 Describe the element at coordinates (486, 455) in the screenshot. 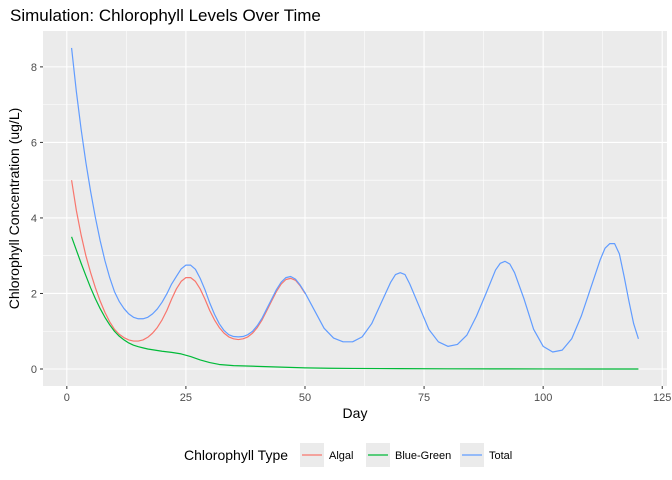

I see `legend-item-total: Total` at that location.